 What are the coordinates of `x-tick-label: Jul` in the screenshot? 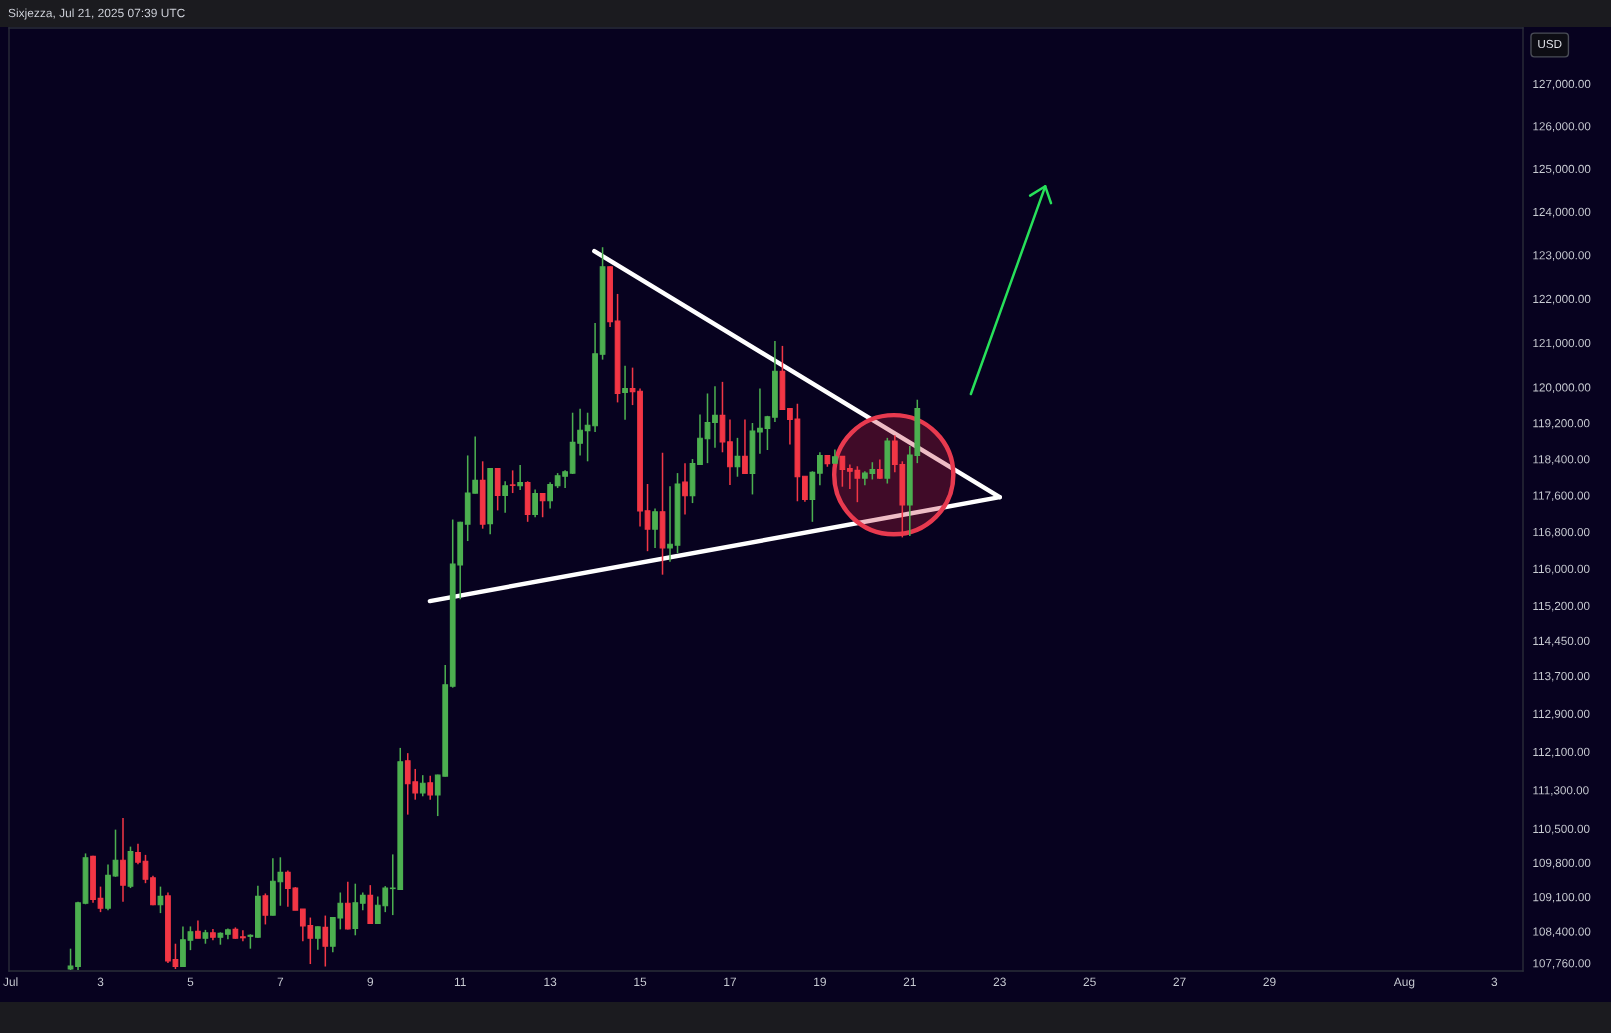 It's located at (10, 982).